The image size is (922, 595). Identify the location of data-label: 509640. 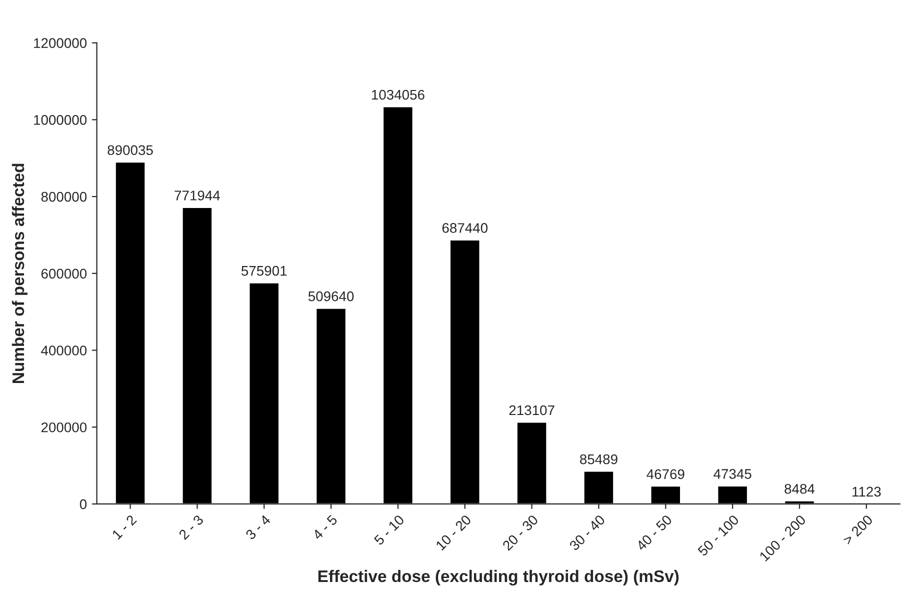
(331, 296).